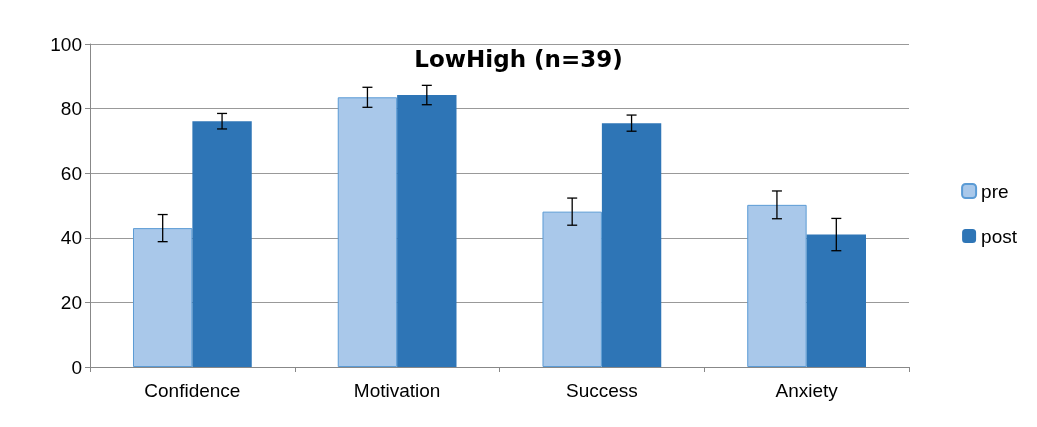 This screenshot has width=1037, height=427. Describe the element at coordinates (71, 109) in the screenshot. I see `y-tick-label: 80` at that location.